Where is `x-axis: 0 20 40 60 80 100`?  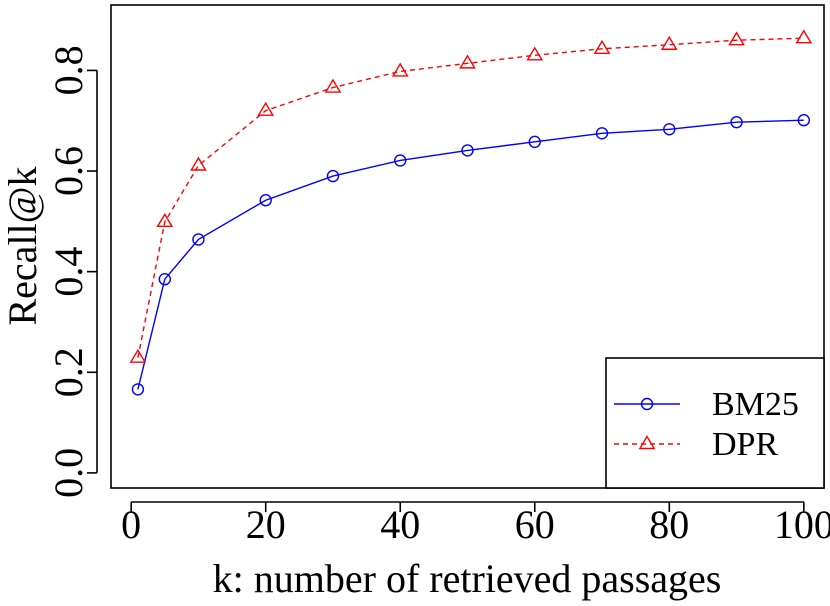
x-axis: 0 20 40 60 80 100 is located at coordinates (475, 524).